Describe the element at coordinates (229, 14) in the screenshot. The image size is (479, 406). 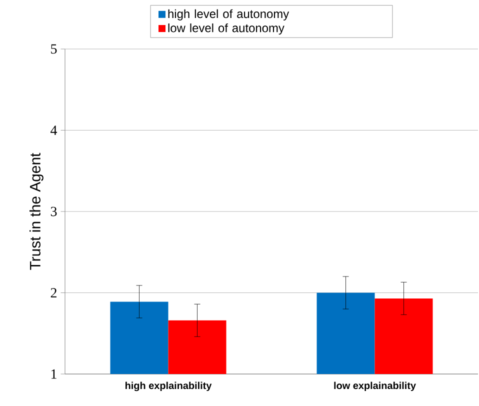
I see `legend-label: high level of autonomy` at that location.